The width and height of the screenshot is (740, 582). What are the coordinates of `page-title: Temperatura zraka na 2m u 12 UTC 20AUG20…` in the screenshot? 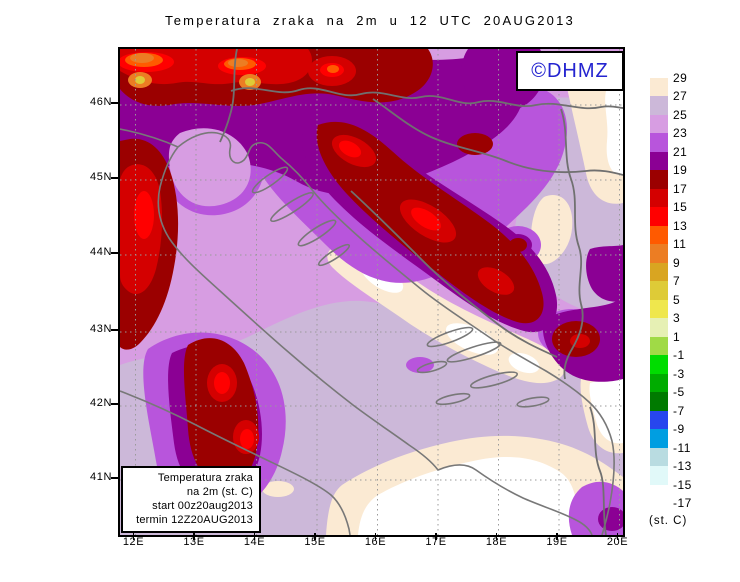 It's located at (370, 20).